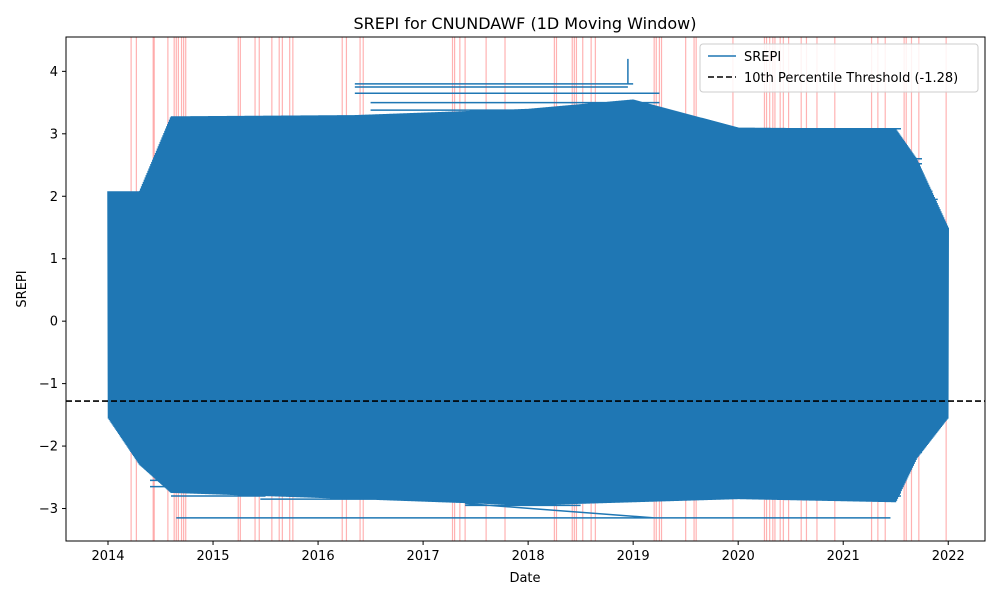 Image resolution: width=1000 pixels, height=600 pixels. I want to click on x-tick-label: 2018, so click(528, 556).